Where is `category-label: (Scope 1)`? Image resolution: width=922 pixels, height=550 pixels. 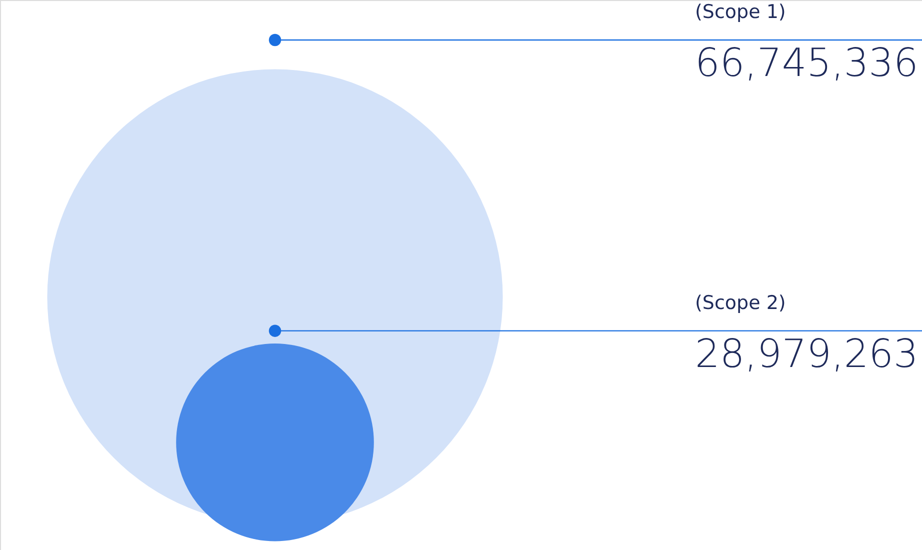 category-label: (Scope 1) is located at coordinates (740, 12).